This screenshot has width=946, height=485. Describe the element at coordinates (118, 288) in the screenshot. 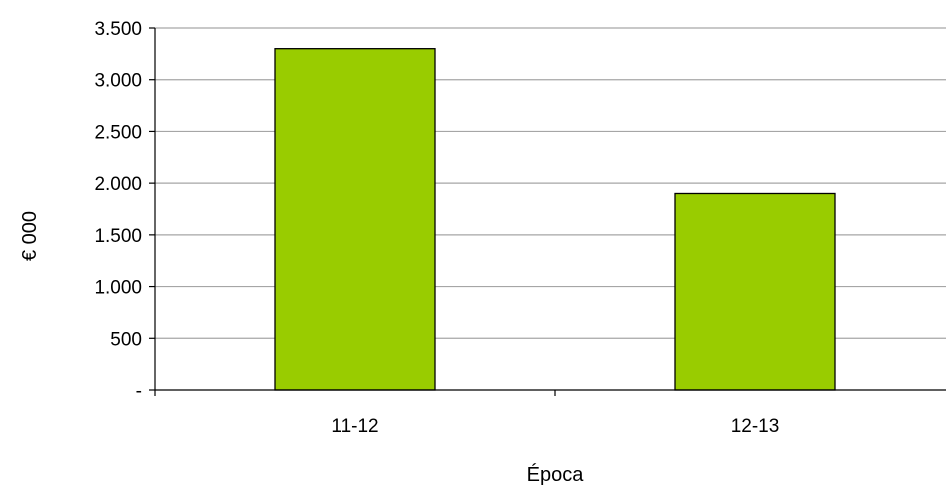

I see `y-tick-label: 1.000` at that location.